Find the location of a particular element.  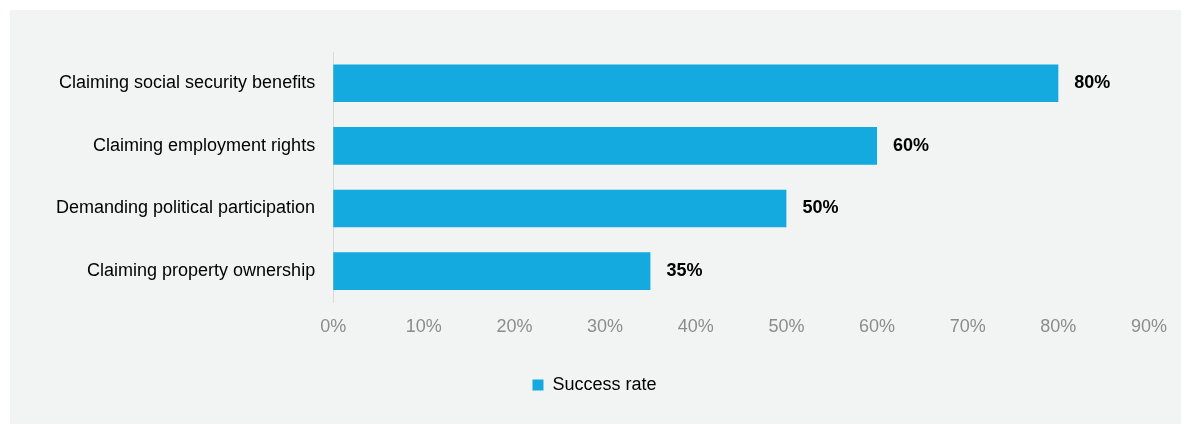

data-label: 60% is located at coordinates (911, 144).